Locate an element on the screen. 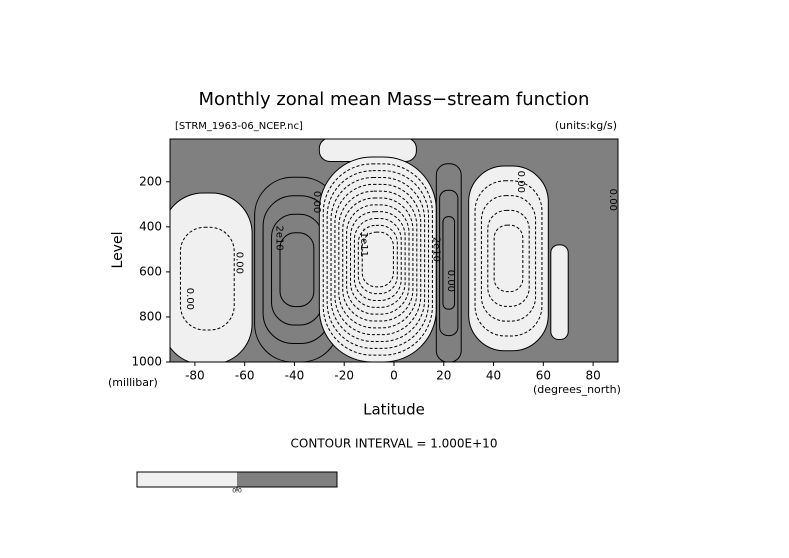 The height and width of the screenshot is (558, 789). contour-label: -1e11 is located at coordinates (363, 242).